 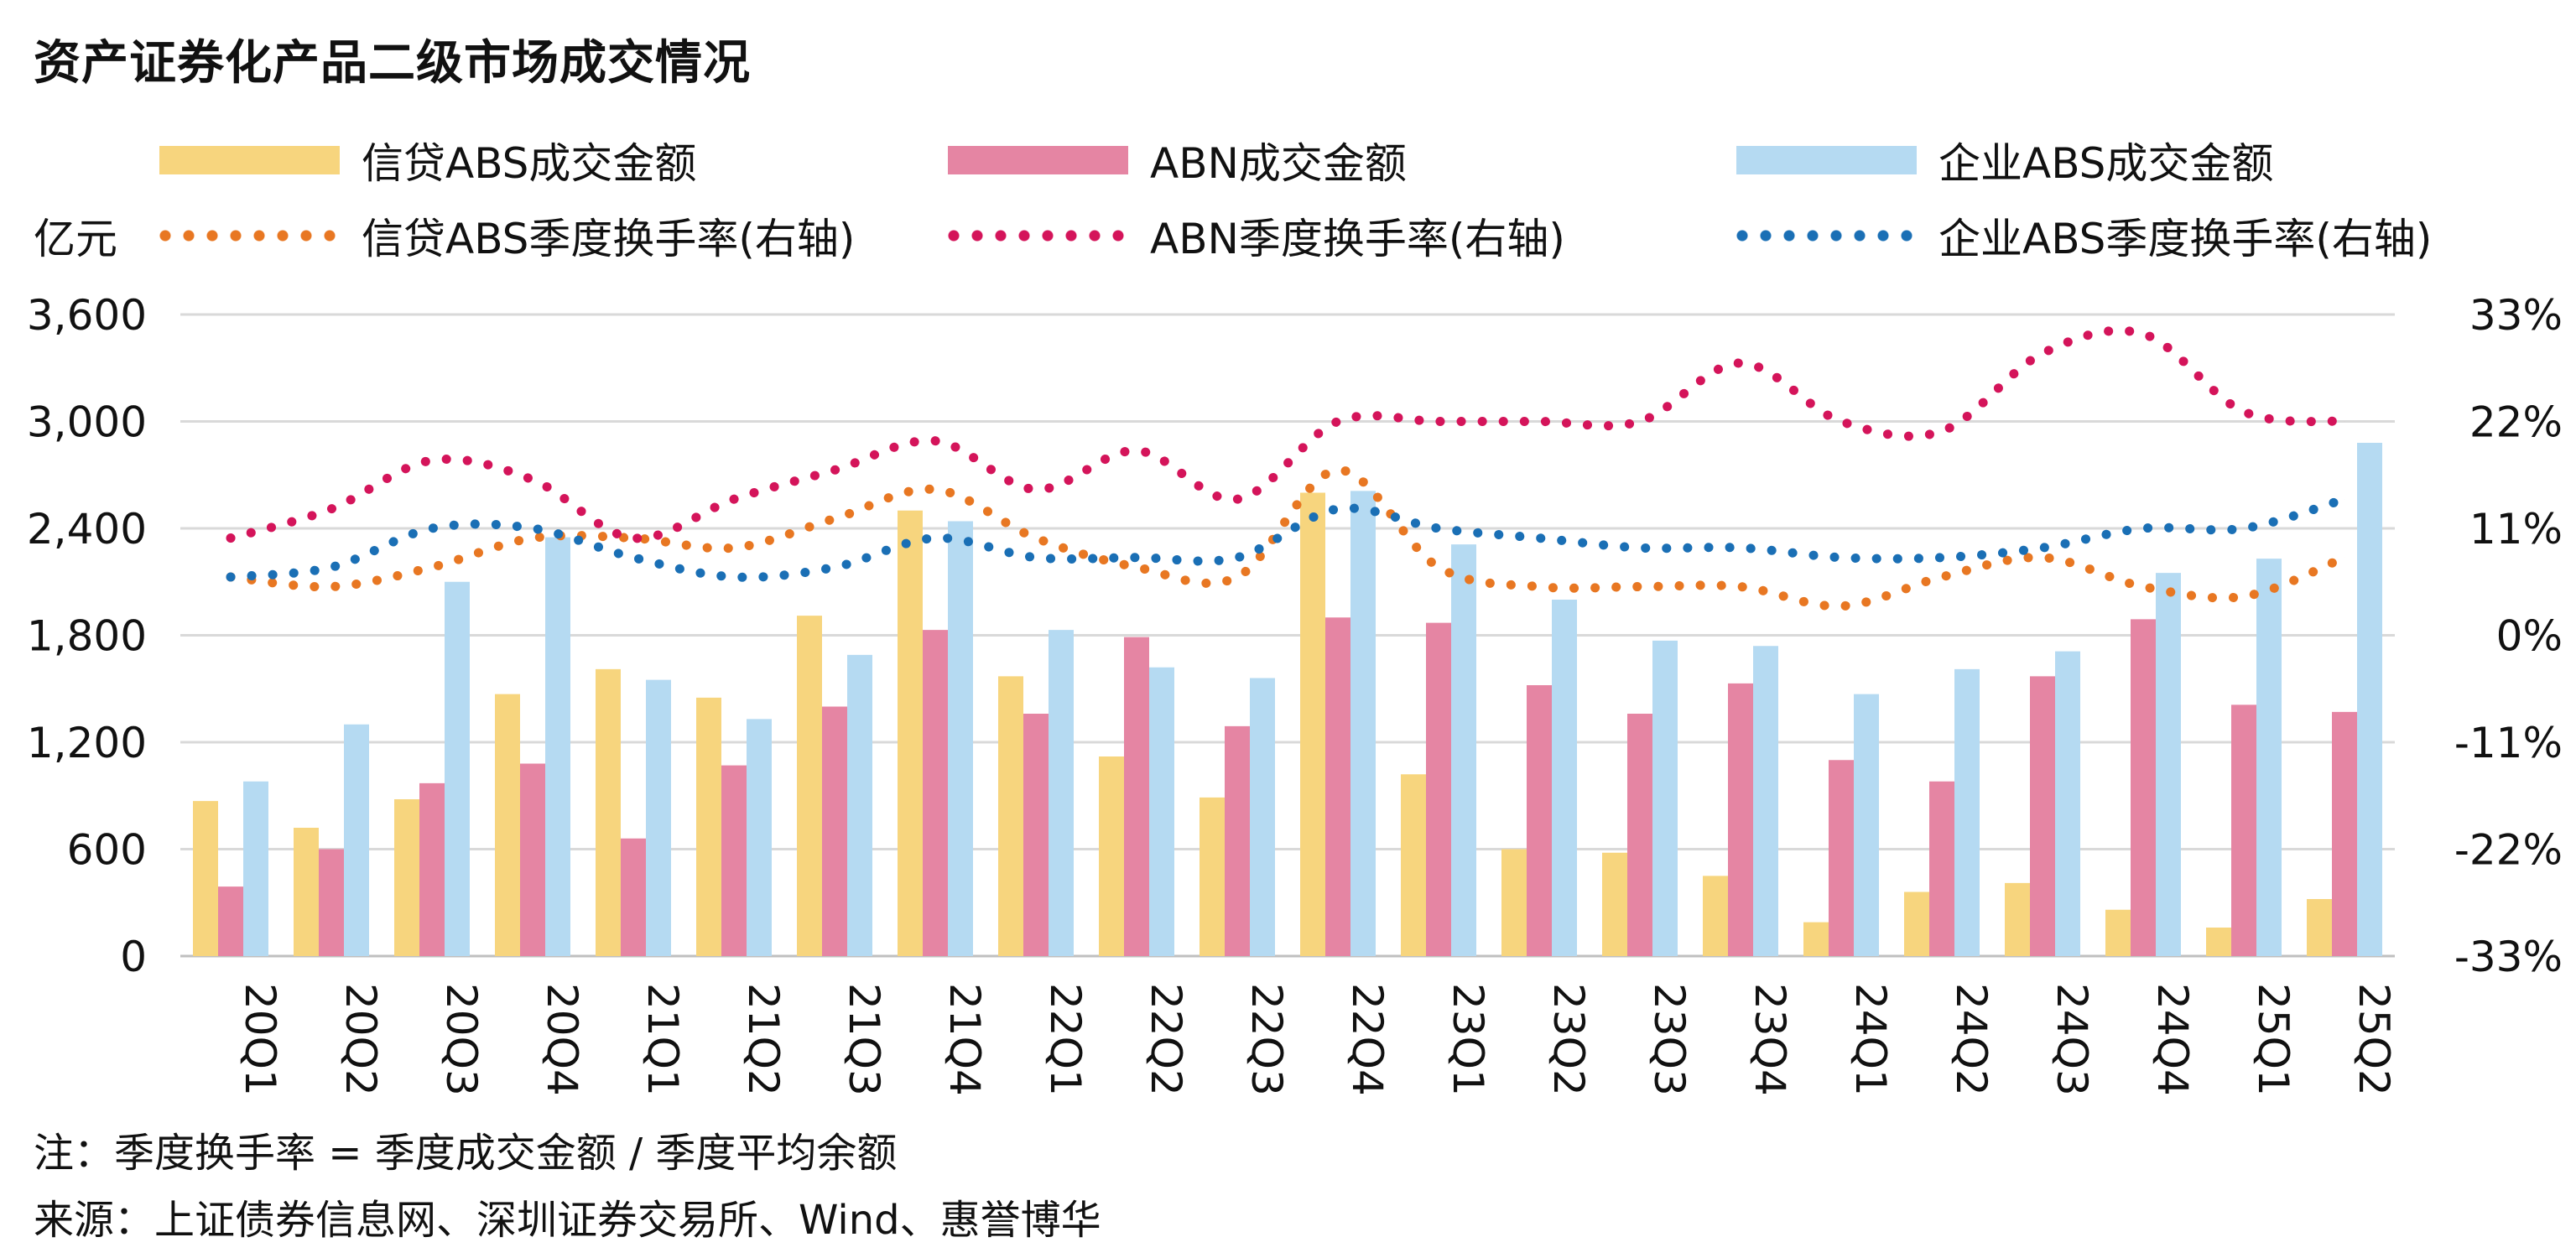 I want to click on y-tick-label: 1,200, so click(x=87, y=743).